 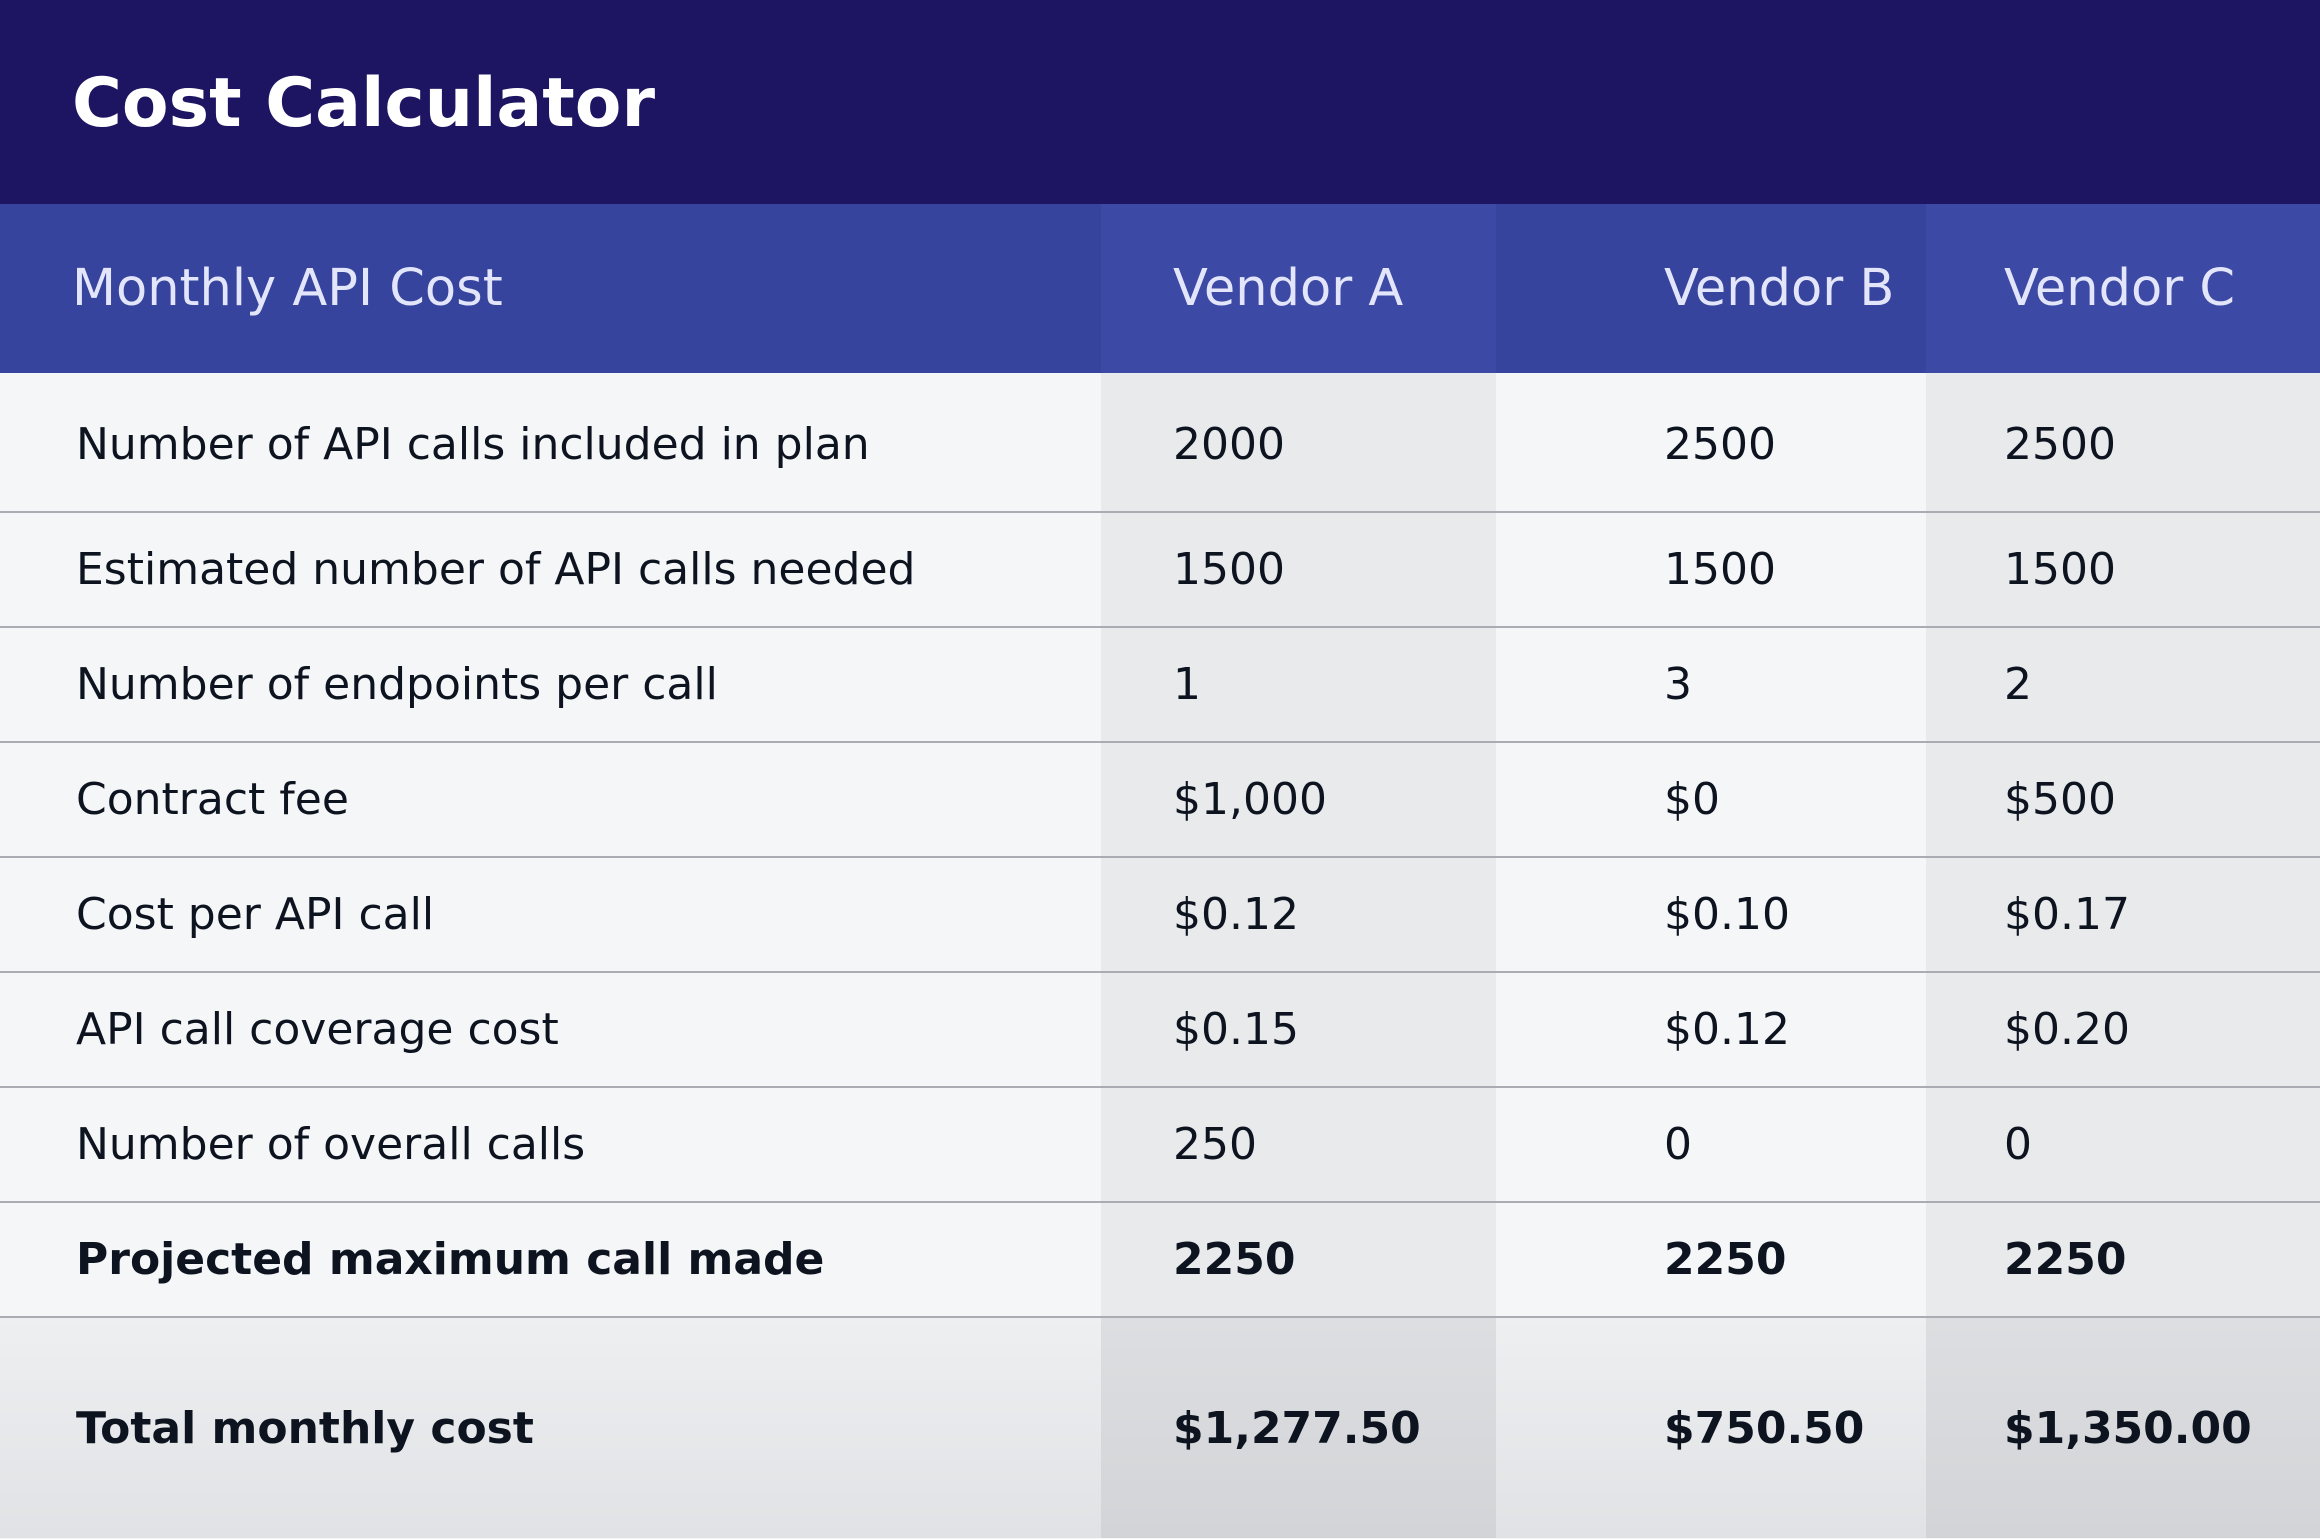 I want to click on vendor-b-cell: 0, so click(x=1711, y=1145).